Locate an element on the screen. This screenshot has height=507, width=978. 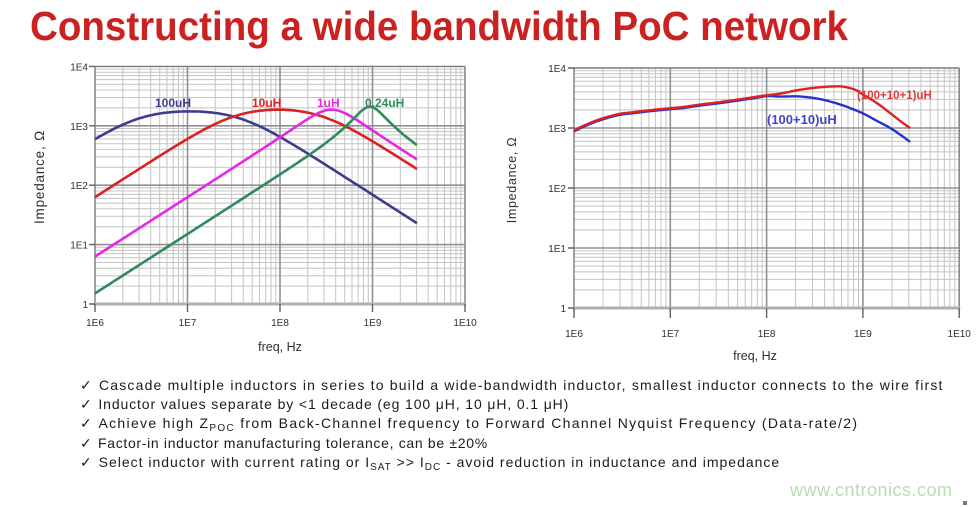
svg-text: 0.24uH is located at coordinates (384, 103).